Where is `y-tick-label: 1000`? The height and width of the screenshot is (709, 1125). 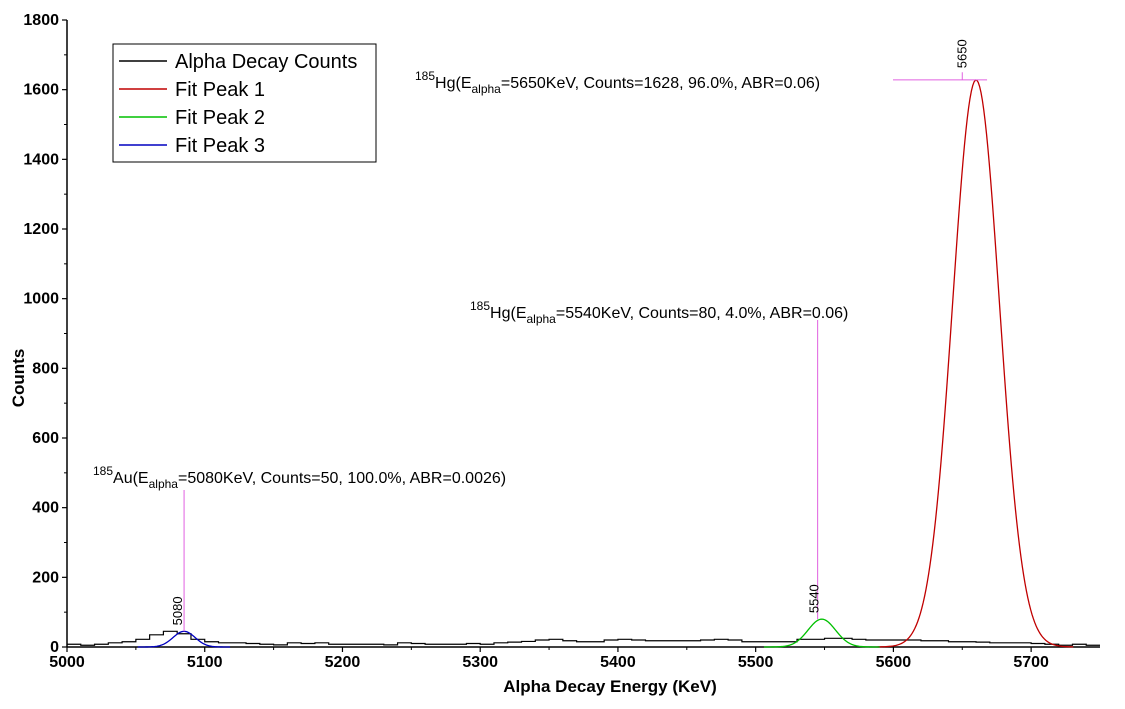
y-tick-label: 1000 is located at coordinates (41, 299).